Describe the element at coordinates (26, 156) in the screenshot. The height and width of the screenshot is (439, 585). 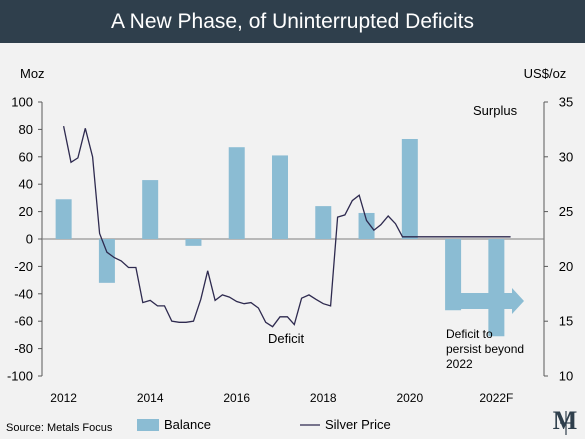
I see `y-left-tick-label: 60` at that location.